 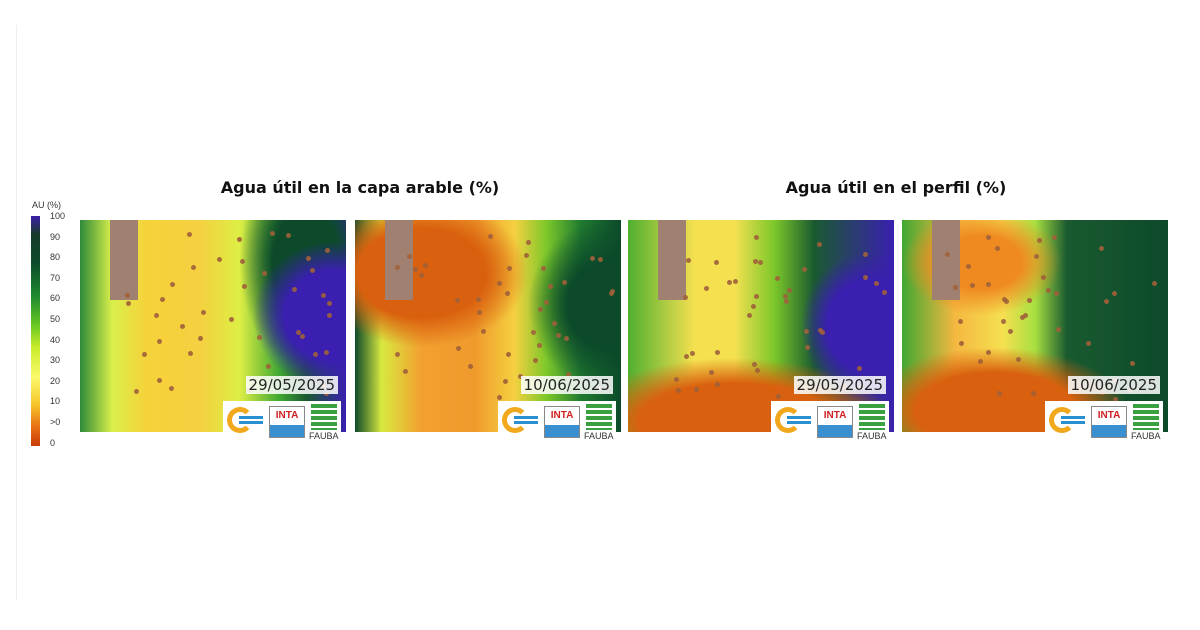 I want to click on map-panel: 10/06/2025, so click(x=488, y=326).